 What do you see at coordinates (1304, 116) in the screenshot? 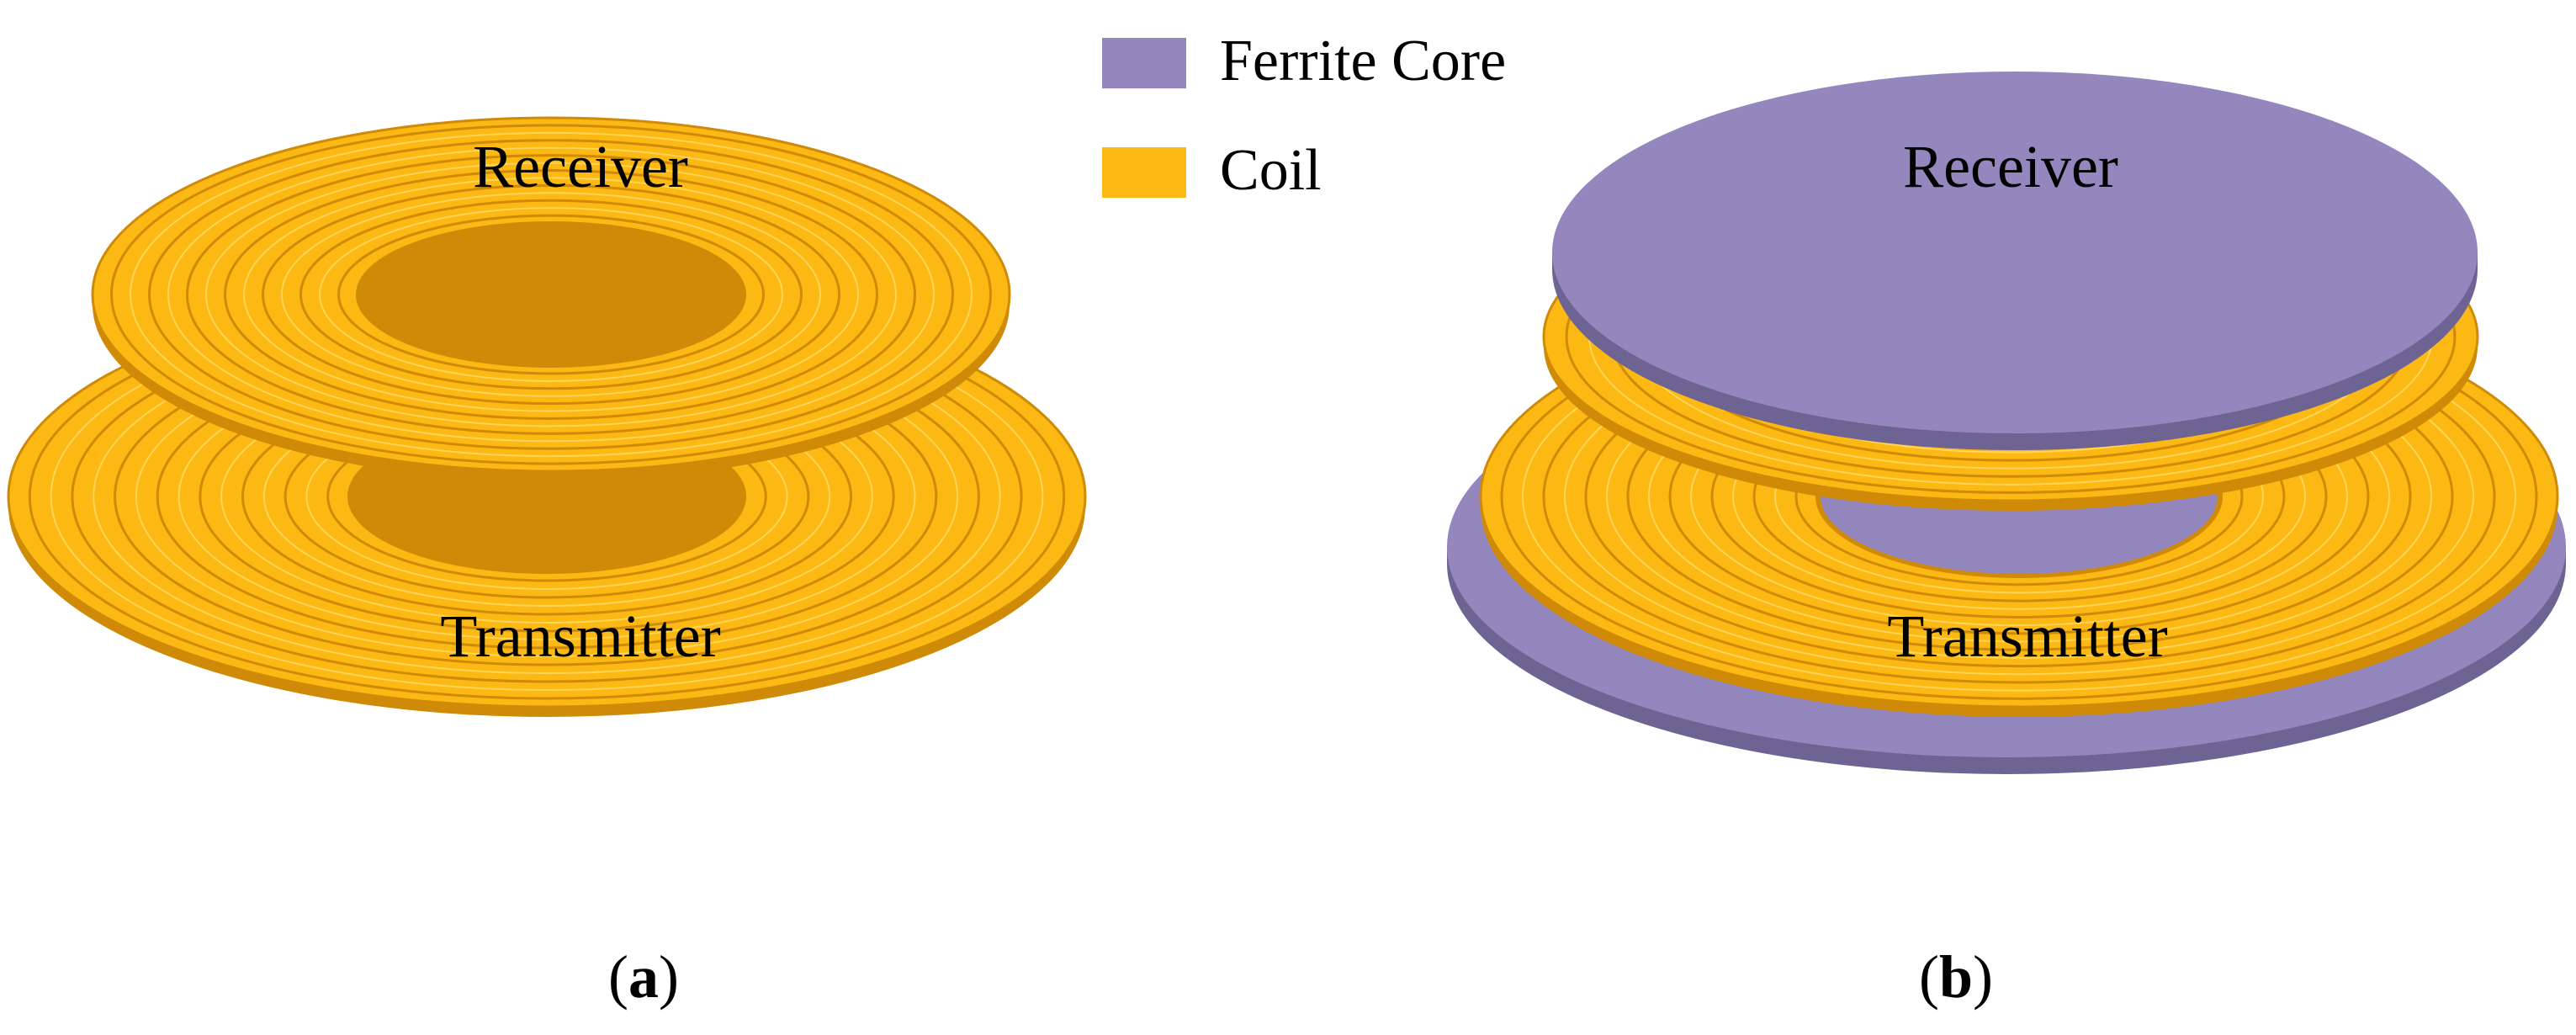
I see `legend: Ferrite Core Coil` at bounding box center [1304, 116].